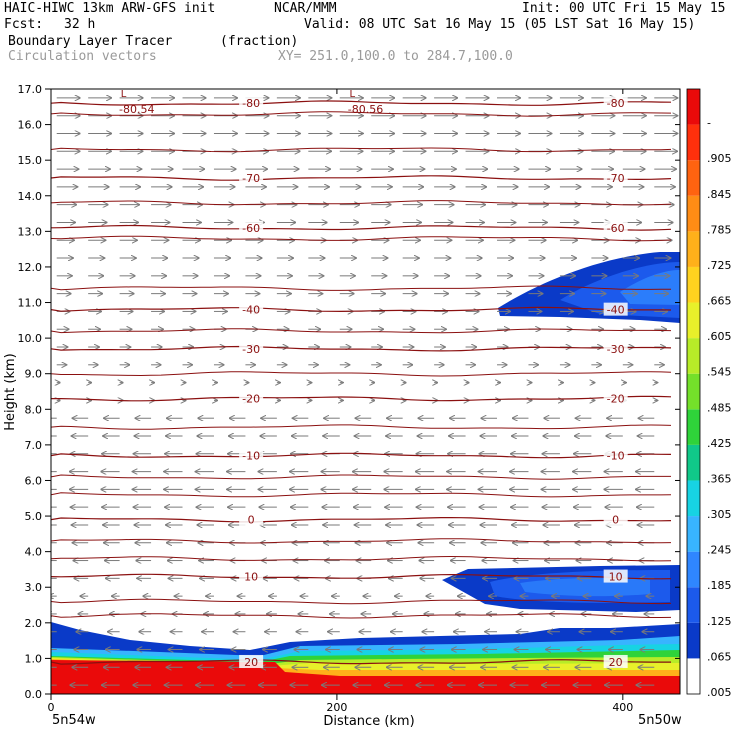 This screenshot has height=740, width=740. What do you see at coordinates (30, 338) in the screenshot?
I see `y-tick-label: 10.0` at bounding box center [30, 338].